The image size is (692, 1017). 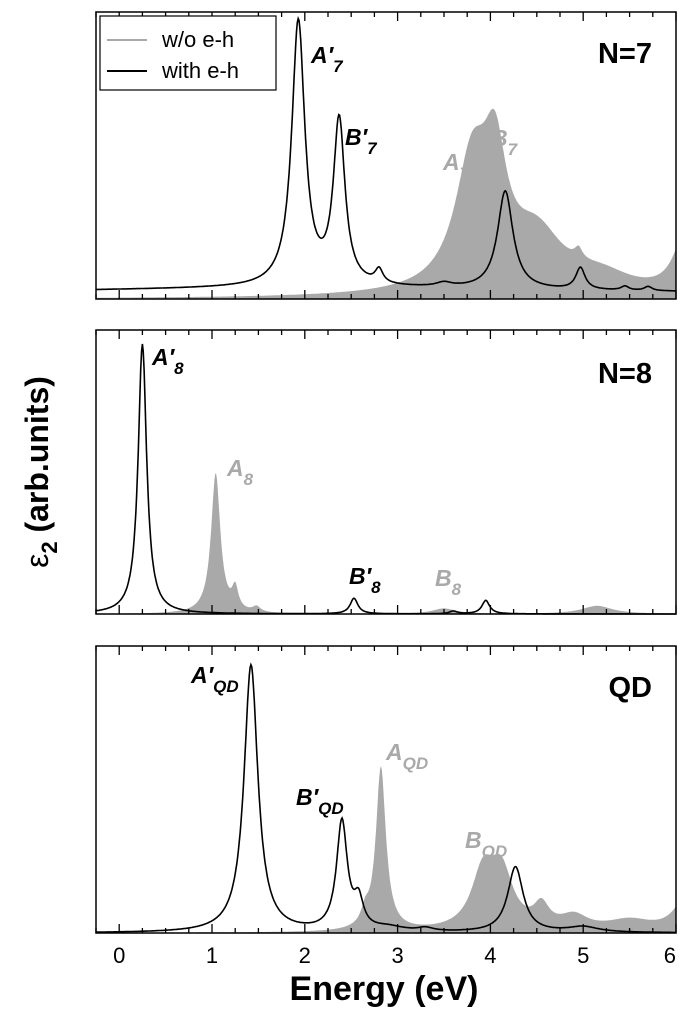 I want to click on qd-panel-label: QD, so click(x=631, y=688).